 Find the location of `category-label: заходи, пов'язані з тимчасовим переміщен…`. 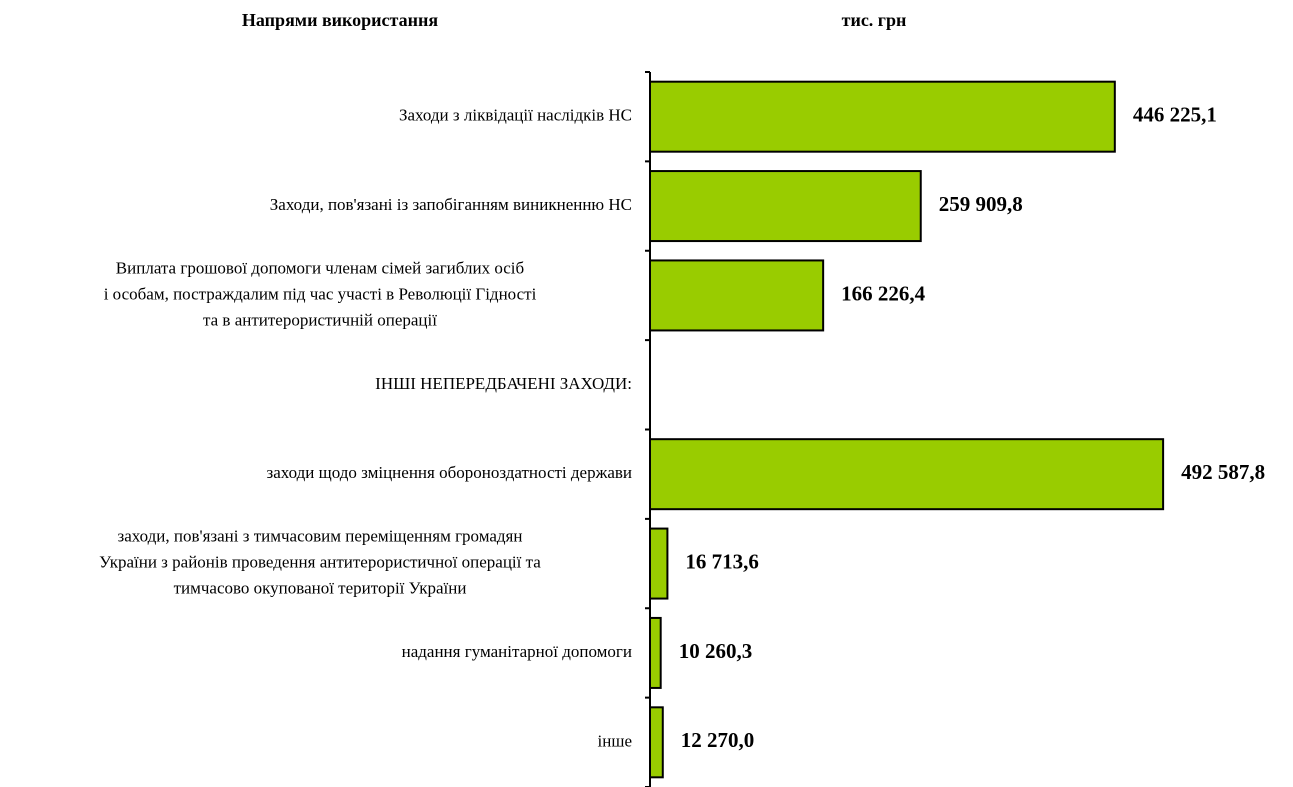

category-label: заходи, пов'язані з тимчасовим переміщен… is located at coordinates (320, 561).